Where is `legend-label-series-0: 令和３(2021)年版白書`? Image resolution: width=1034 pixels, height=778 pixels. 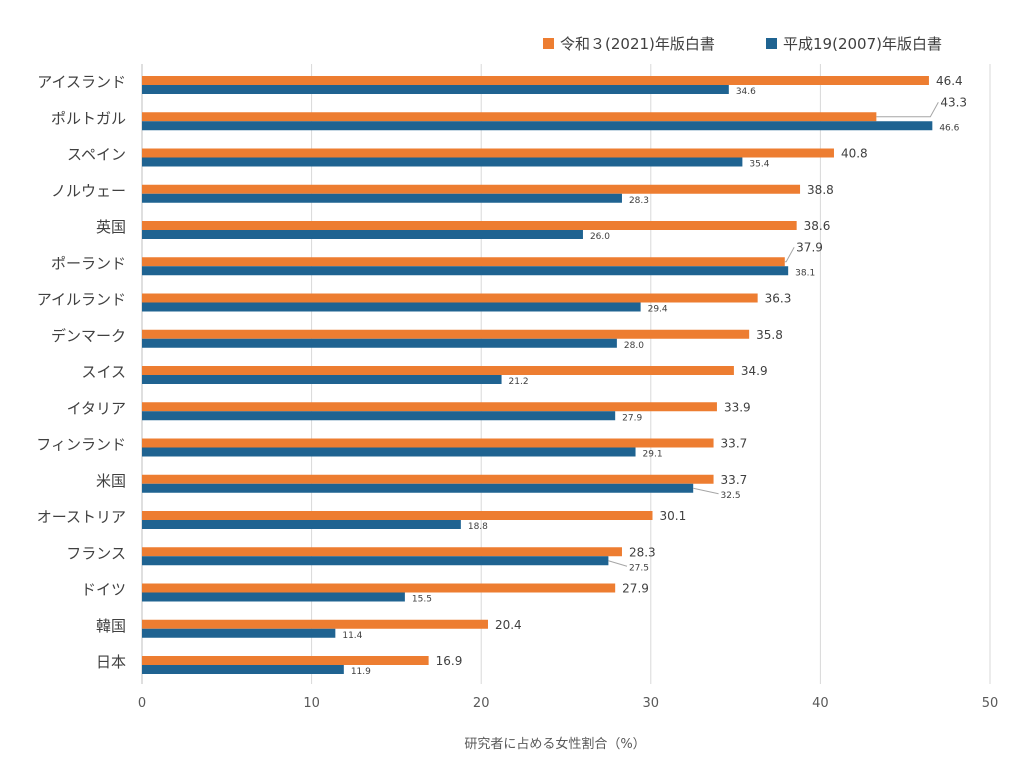
legend-label-series-0: 令和３(2021)年版白書 is located at coordinates (637, 44).